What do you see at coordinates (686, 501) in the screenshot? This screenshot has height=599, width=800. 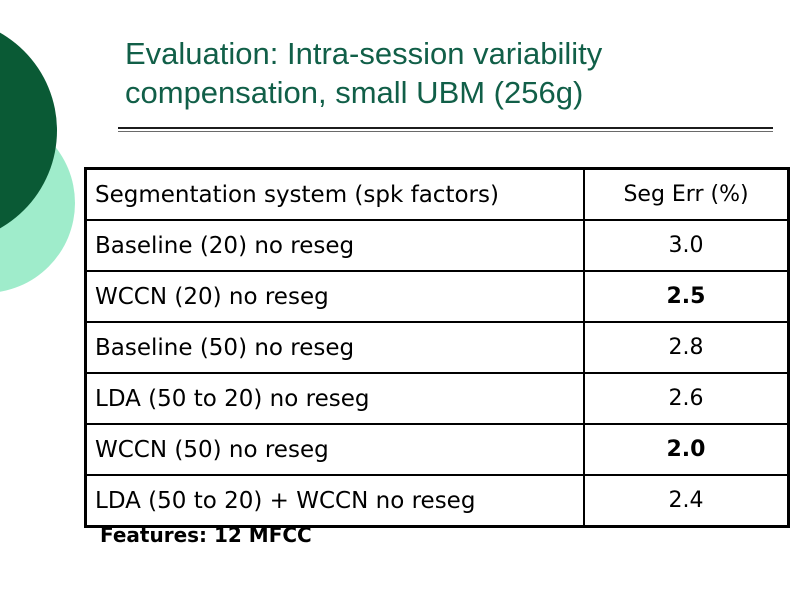 I see `seg-err-cell: 2.4` at bounding box center [686, 501].